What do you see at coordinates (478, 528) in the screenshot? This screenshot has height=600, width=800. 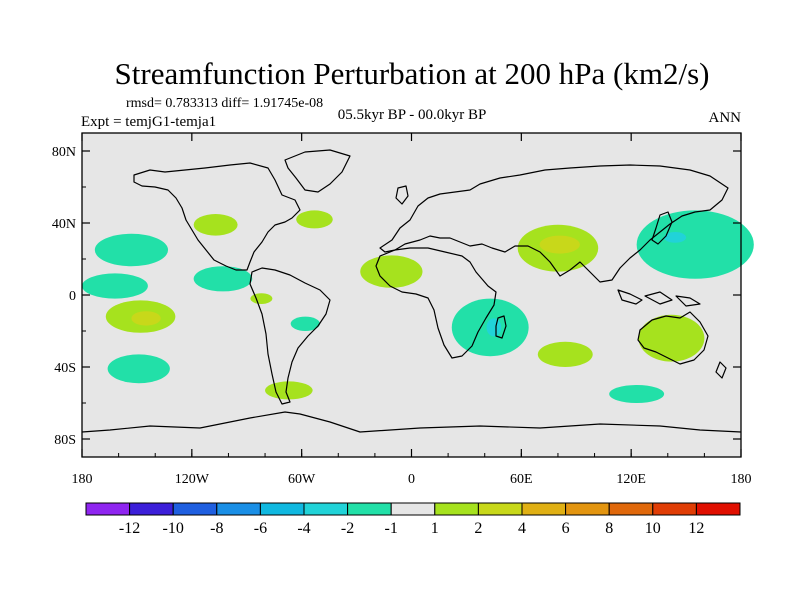 I see `colorbar-label: 2` at bounding box center [478, 528].